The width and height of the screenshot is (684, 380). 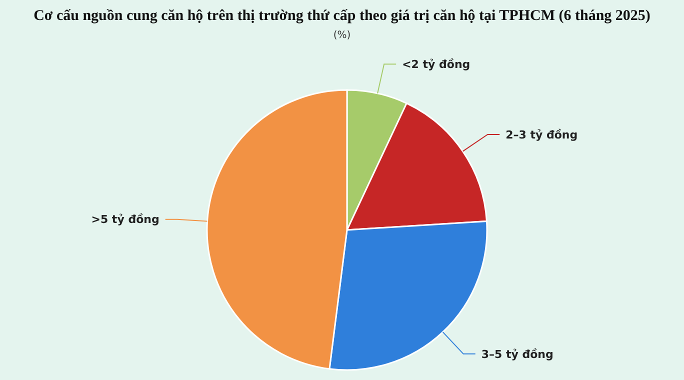 I want to click on slice-label: >5 tỷ đồng, so click(x=125, y=219).